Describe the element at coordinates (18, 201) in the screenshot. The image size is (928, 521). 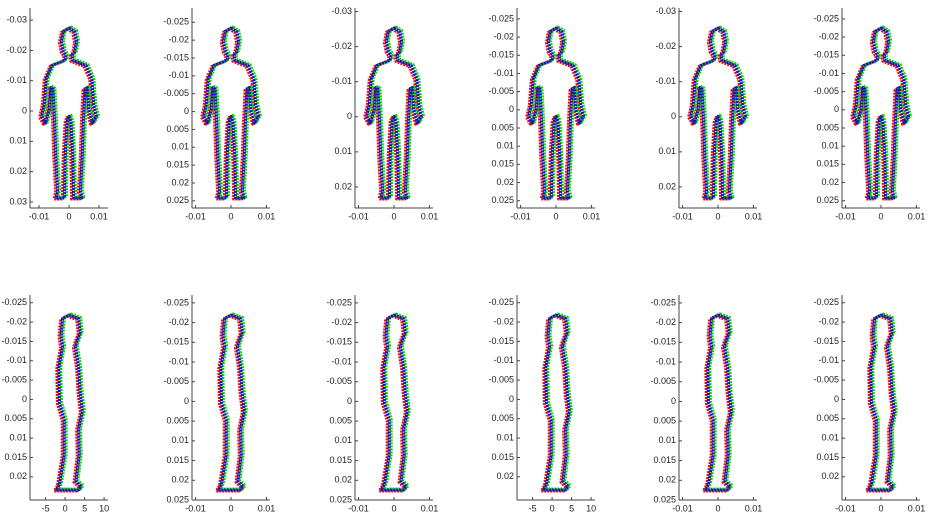
I see `y-tick-label: 0.03` at that location.